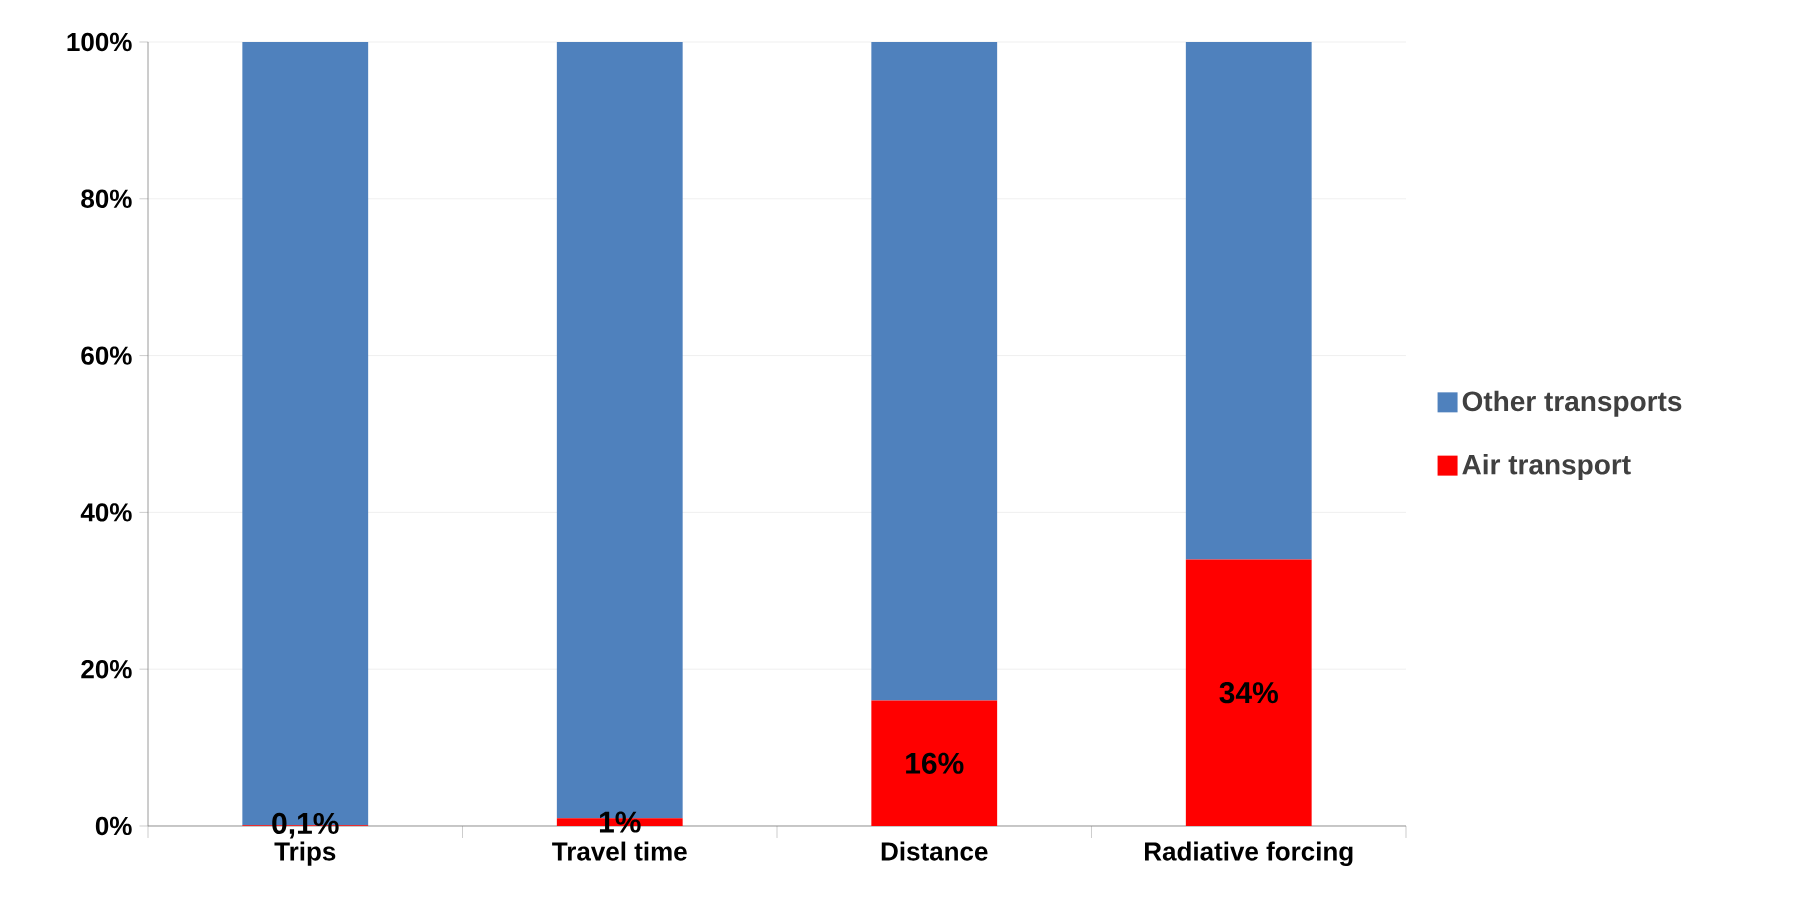  Describe the element at coordinates (106, 355) in the screenshot. I see `y-tick-label: 60%` at that location.